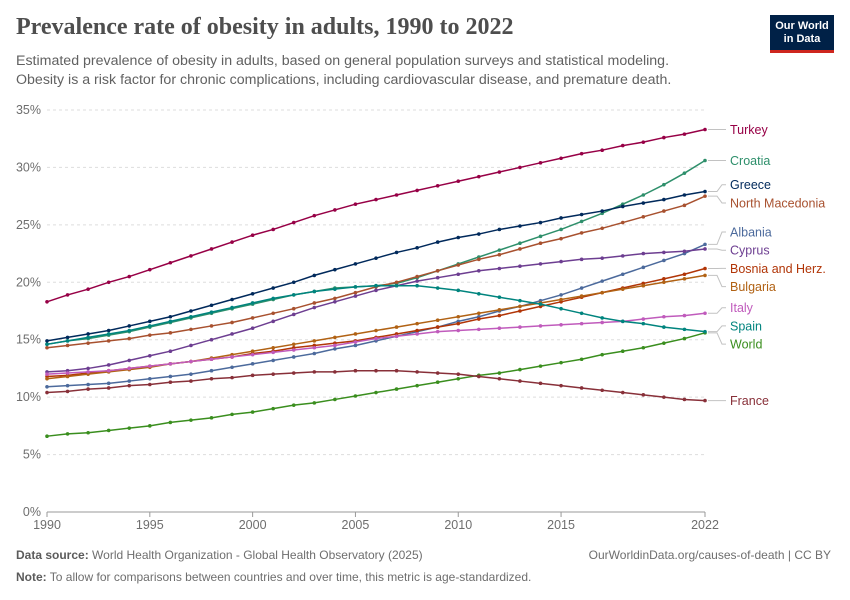 The image size is (850, 600). Describe the element at coordinates (802, 34) in the screenshot. I see `owid-logo: Our World in Data` at that location.